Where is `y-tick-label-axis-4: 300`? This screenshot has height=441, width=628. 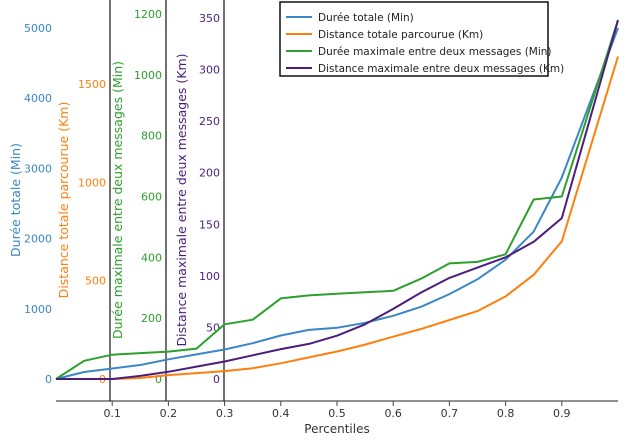
y-tick-label-axis-4: 300 is located at coordinates (209, 70).